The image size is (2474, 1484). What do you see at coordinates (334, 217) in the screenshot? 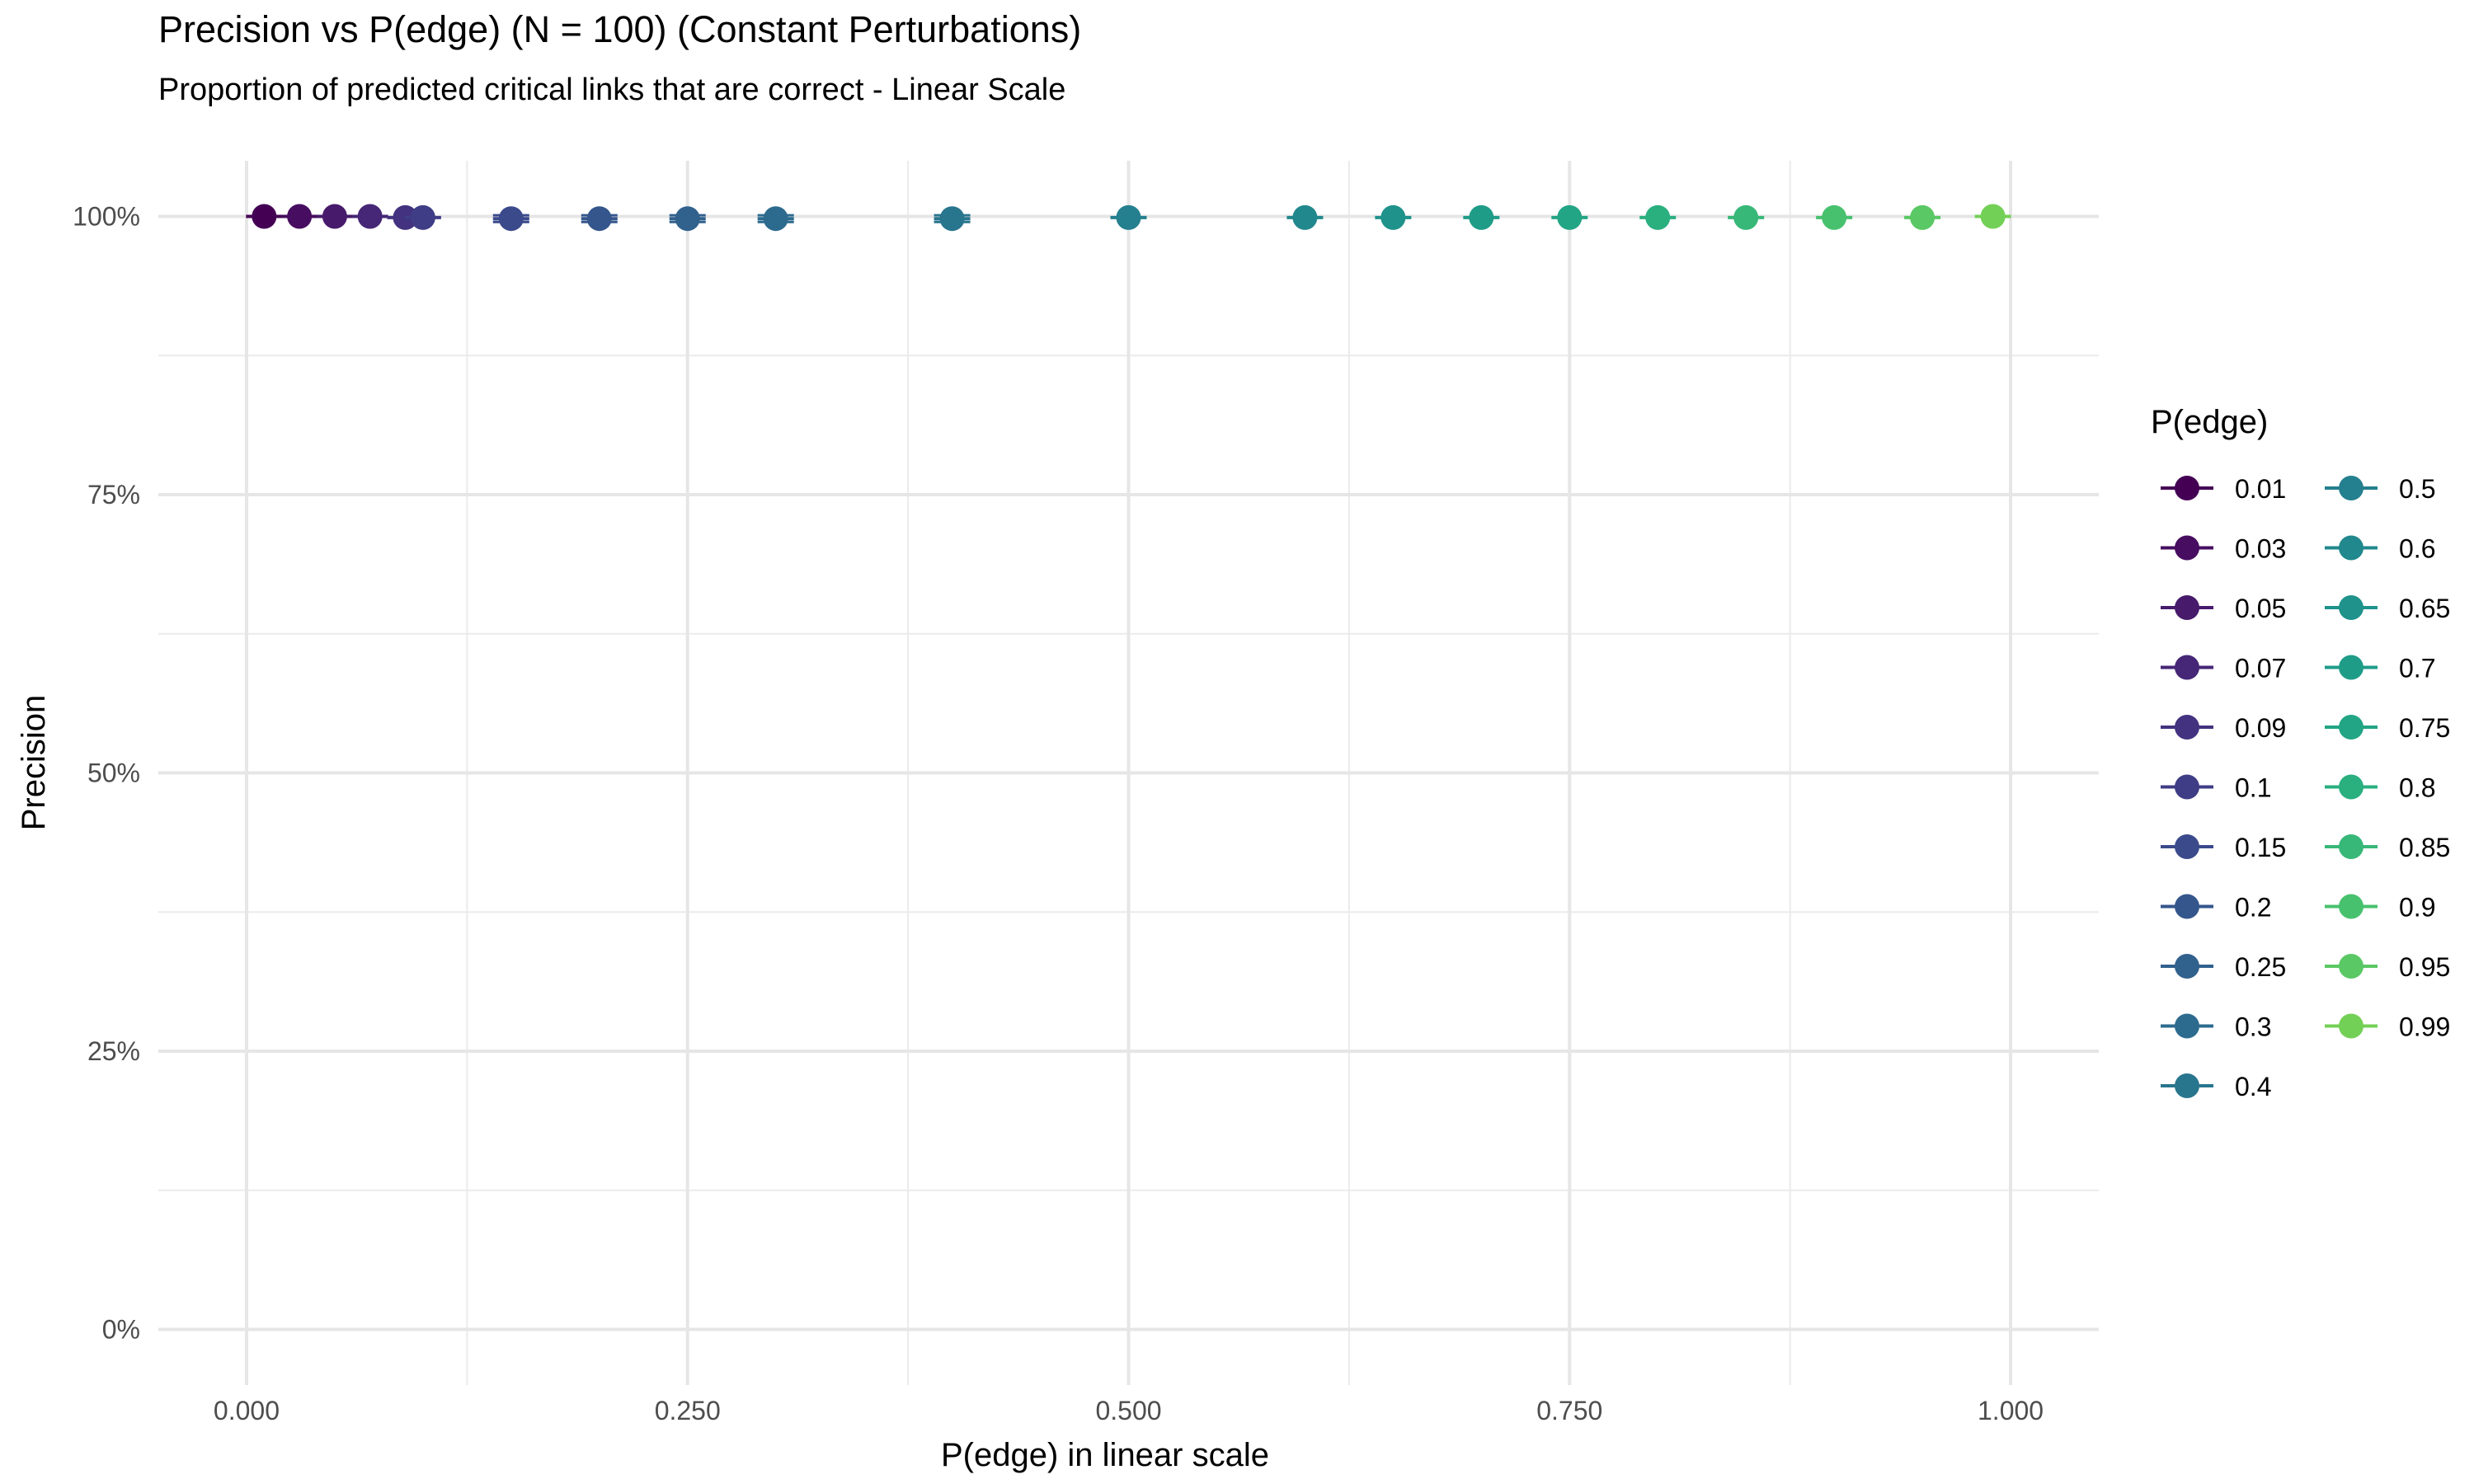
I see `series-point-0.05` at bounding box center [334, 217].